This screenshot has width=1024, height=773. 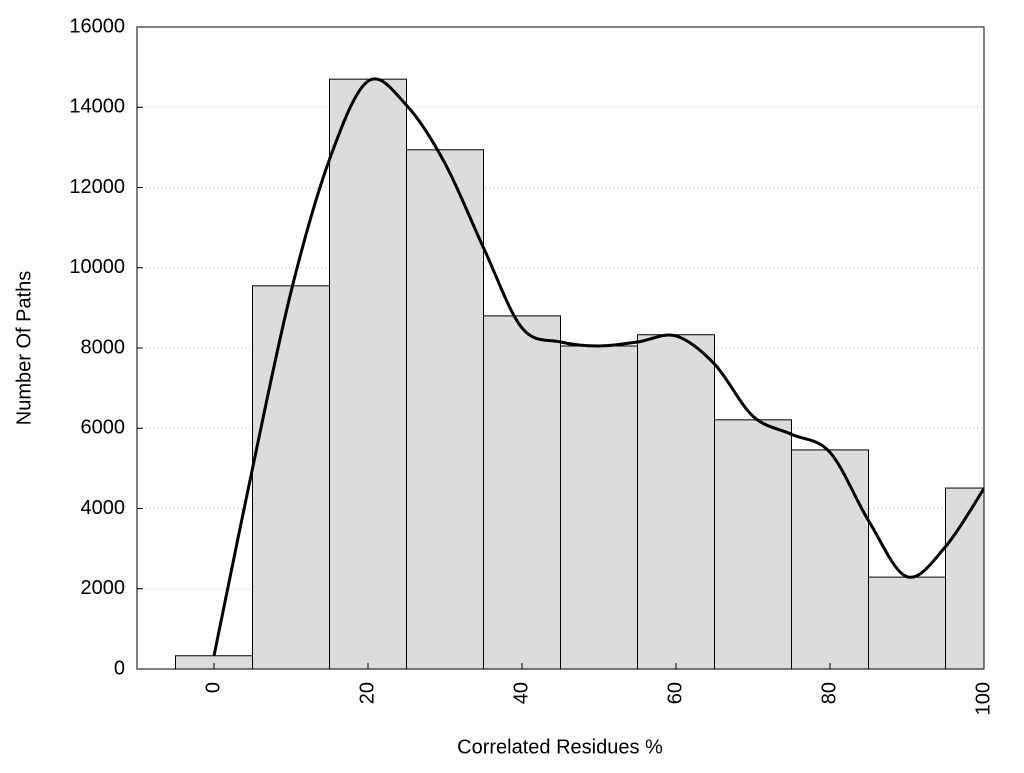 I want to click on x-tick-label: 80, so click(x=829, y=693).